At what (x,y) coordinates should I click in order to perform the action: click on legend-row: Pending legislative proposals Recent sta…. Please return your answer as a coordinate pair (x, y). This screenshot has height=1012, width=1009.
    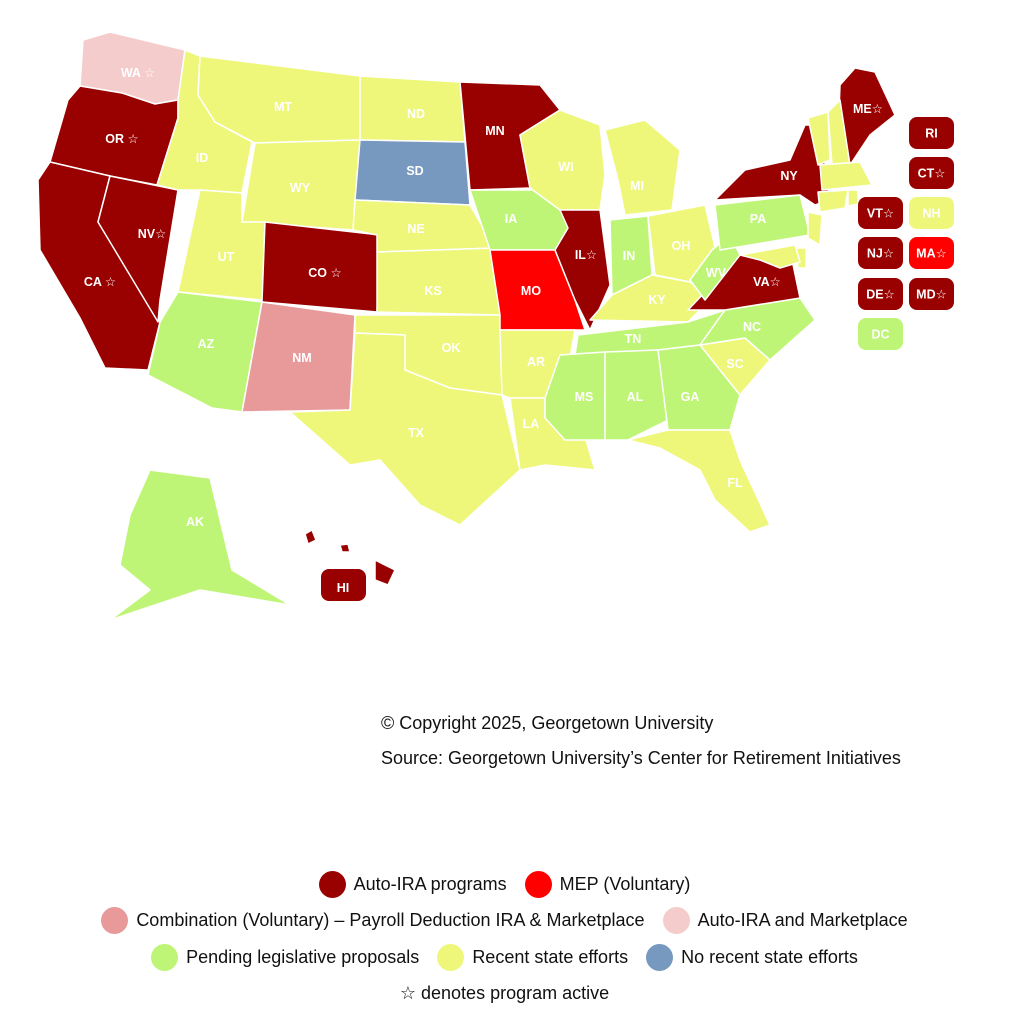
    Looking at the image, I should click on (504, 957).